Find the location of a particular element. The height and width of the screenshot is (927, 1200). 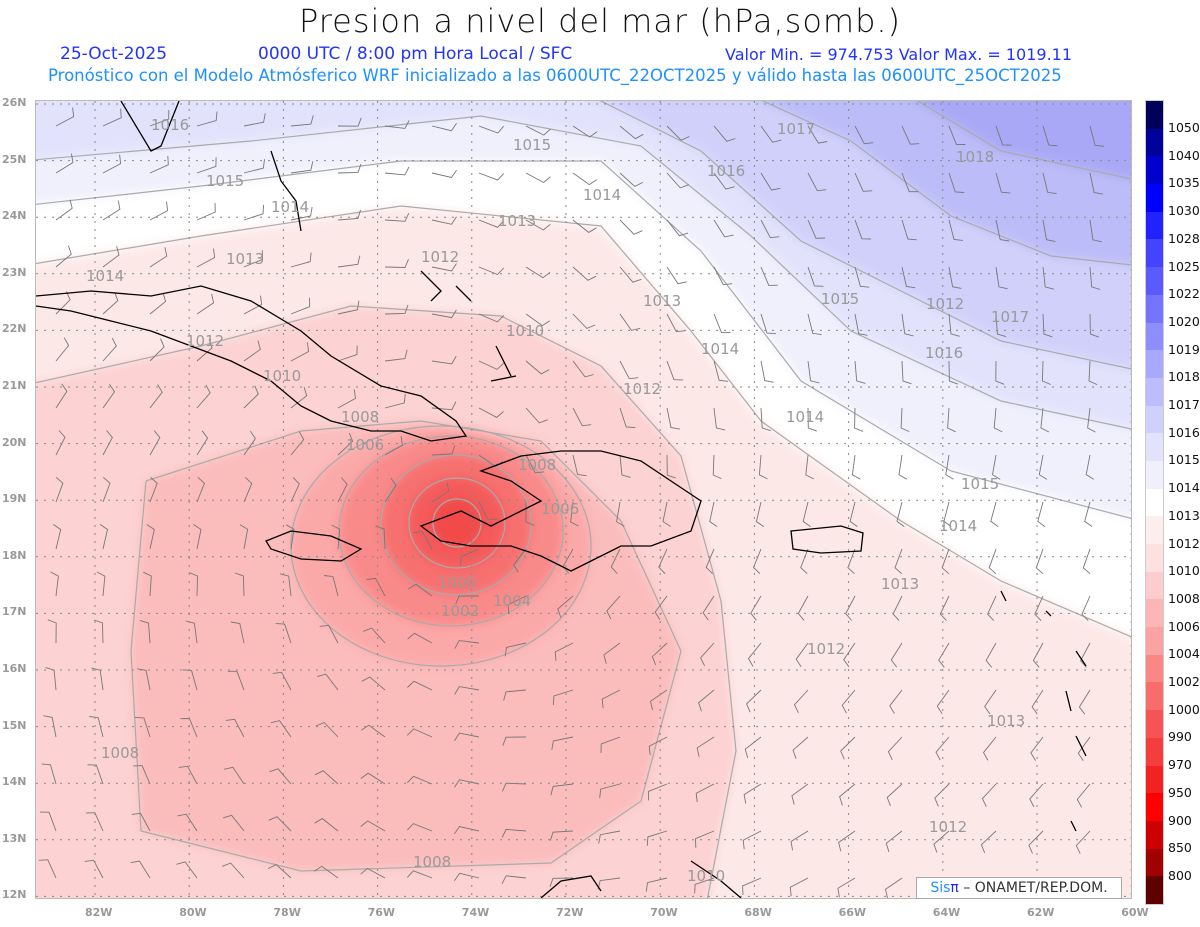

coast-jamaica is located at coordinates (314, 546).